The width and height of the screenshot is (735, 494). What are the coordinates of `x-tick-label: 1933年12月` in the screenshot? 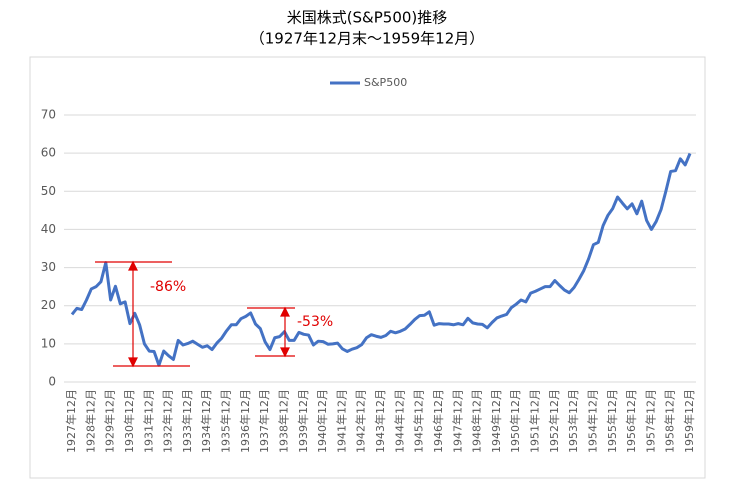 It's located at (187, 421).